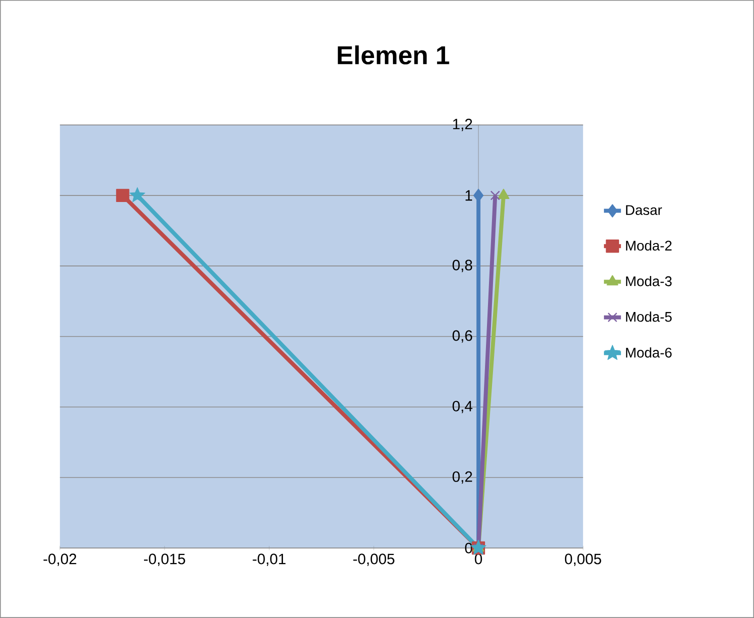 The image size is (754, 618). Describe the element at coordinates (649, 281) in the screenshot. I see `legend-label: Moda-3` at that location.